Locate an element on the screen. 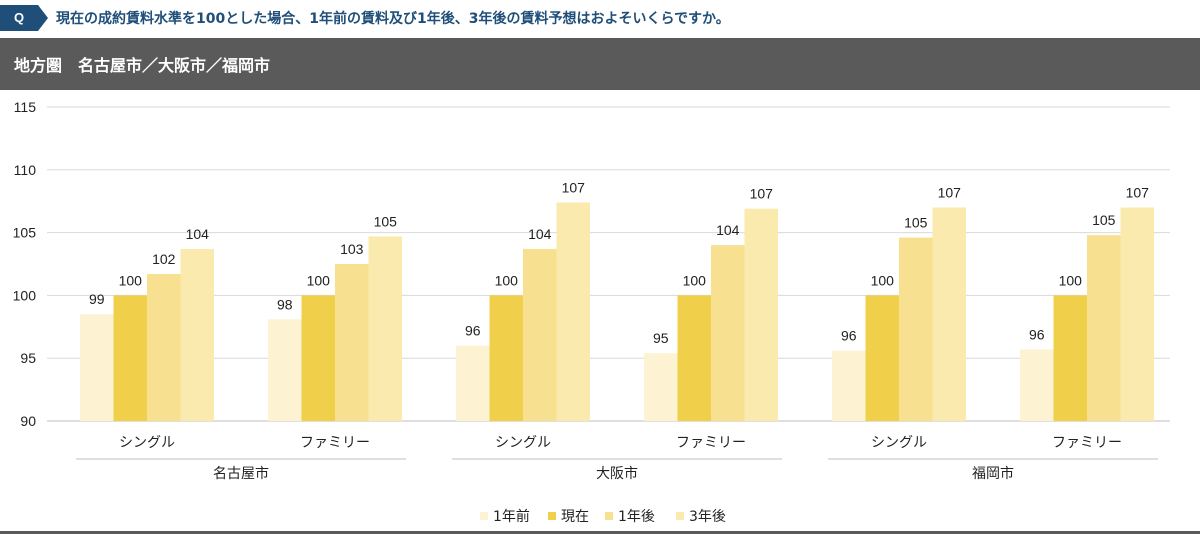  city-label: 福岡市 is located at coordinates (993, 473).